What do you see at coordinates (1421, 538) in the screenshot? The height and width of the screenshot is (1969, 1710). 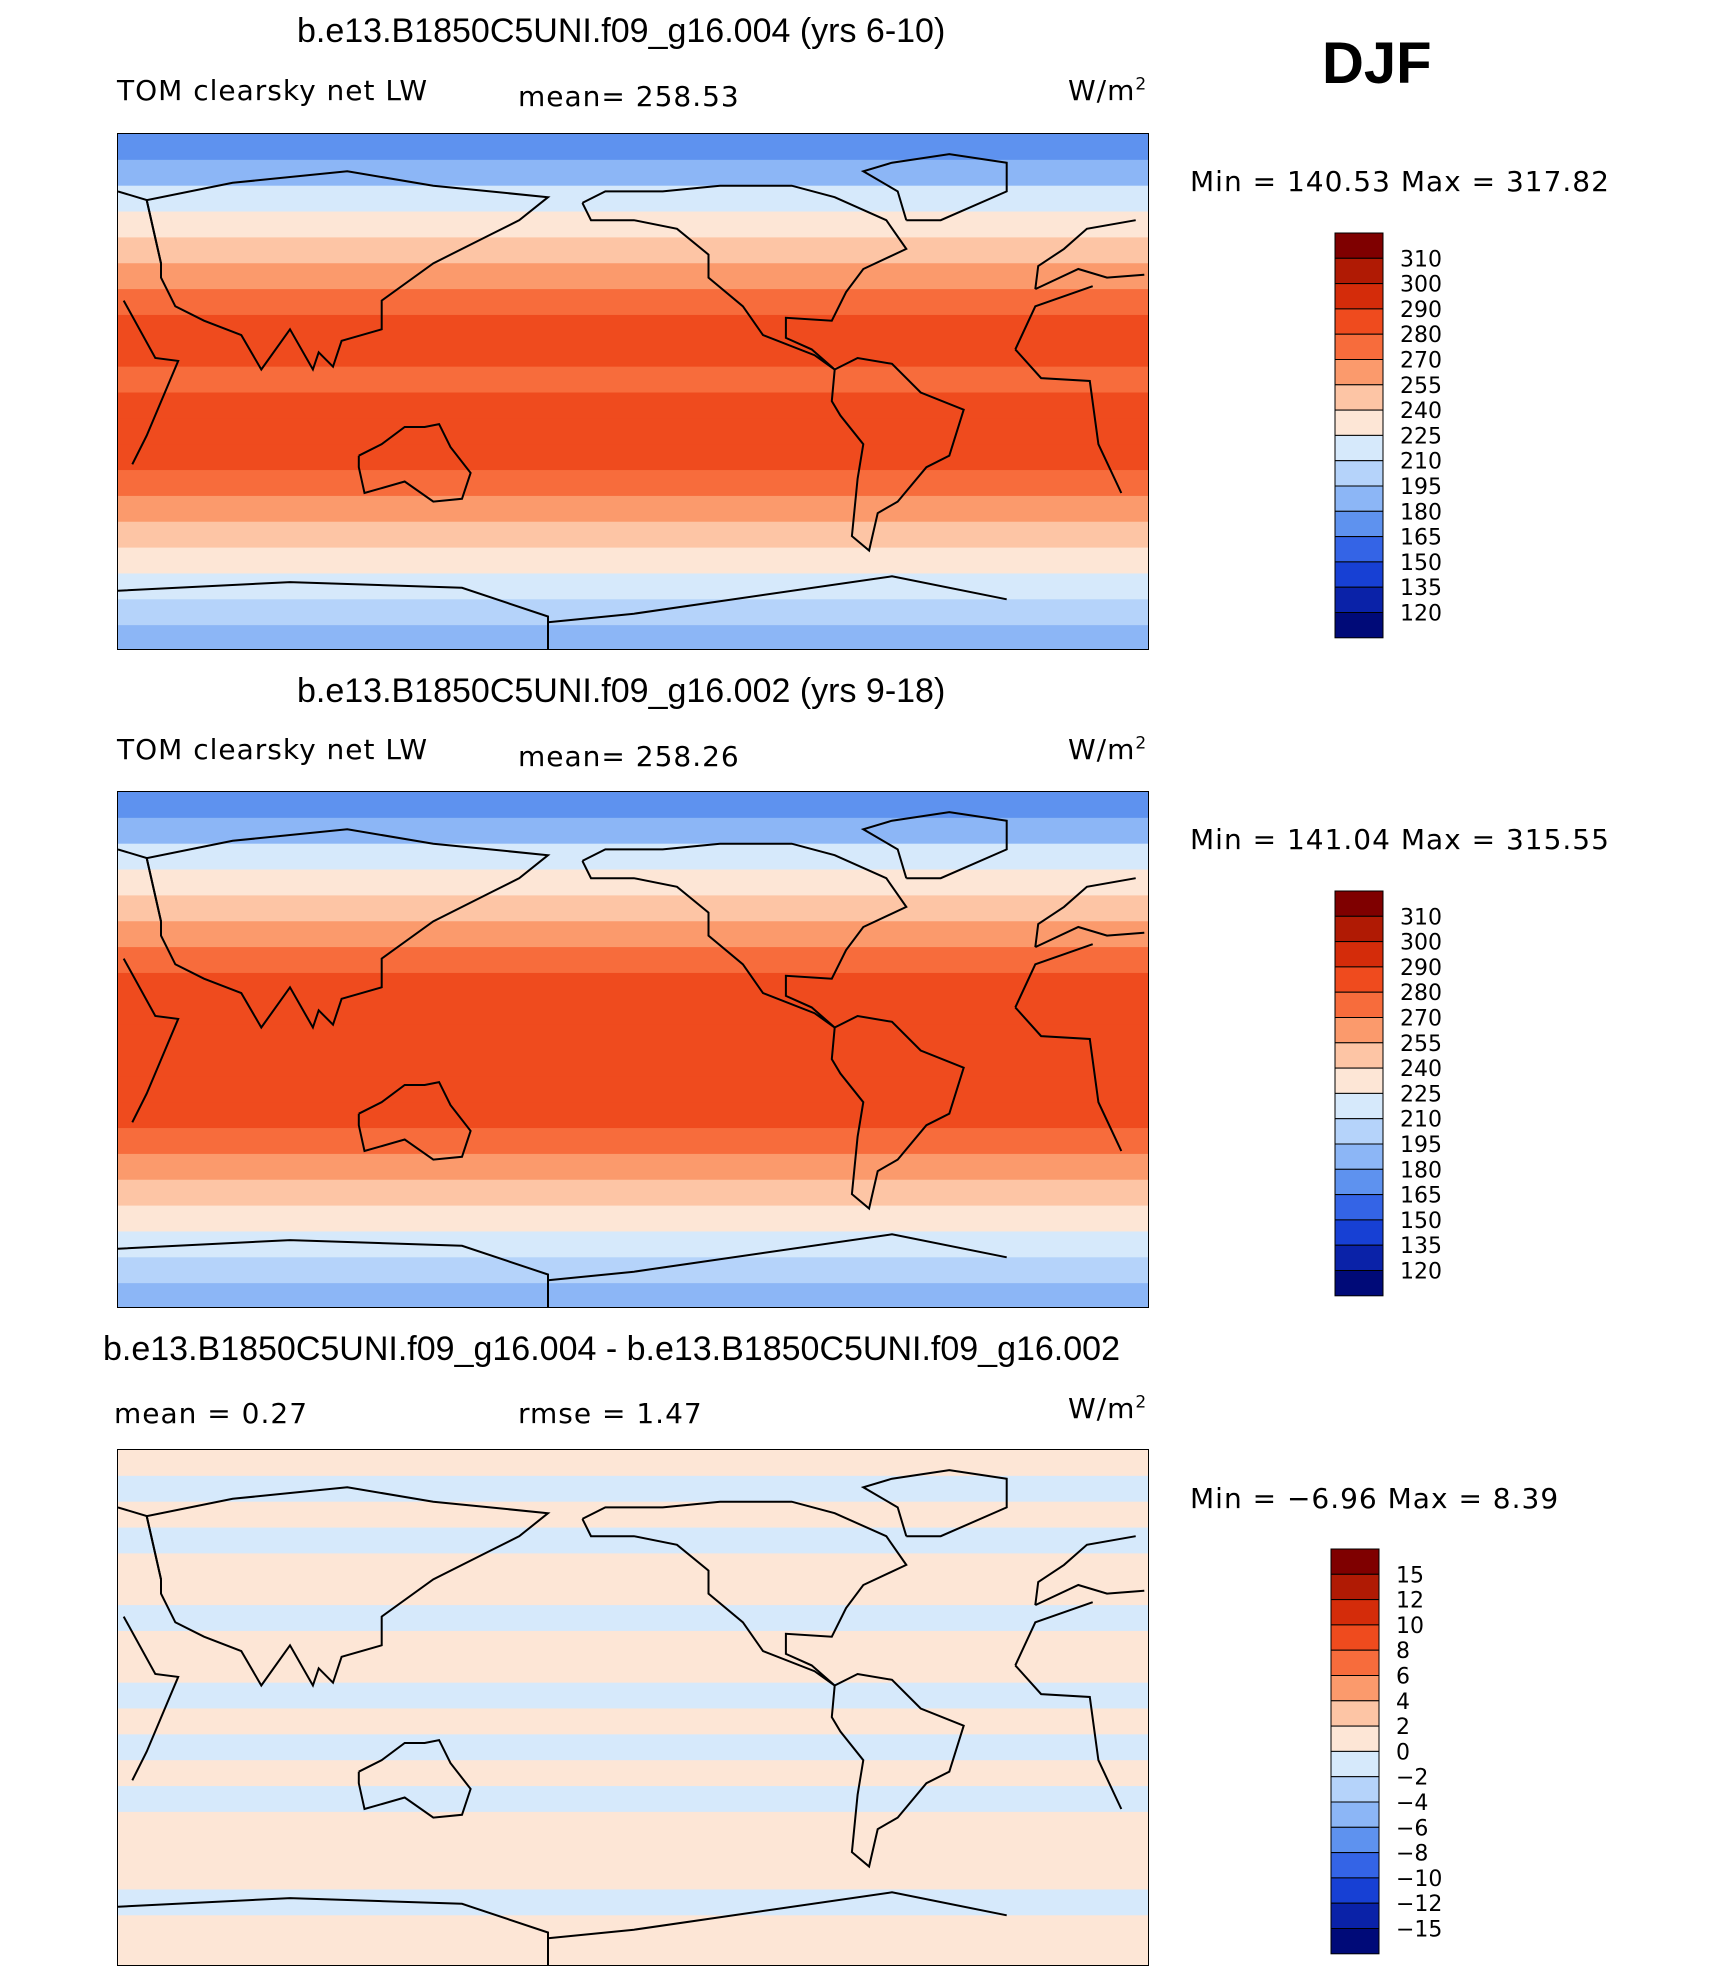 I see `colorbar-tick-label: 165` at bounding box center [1421, 538].